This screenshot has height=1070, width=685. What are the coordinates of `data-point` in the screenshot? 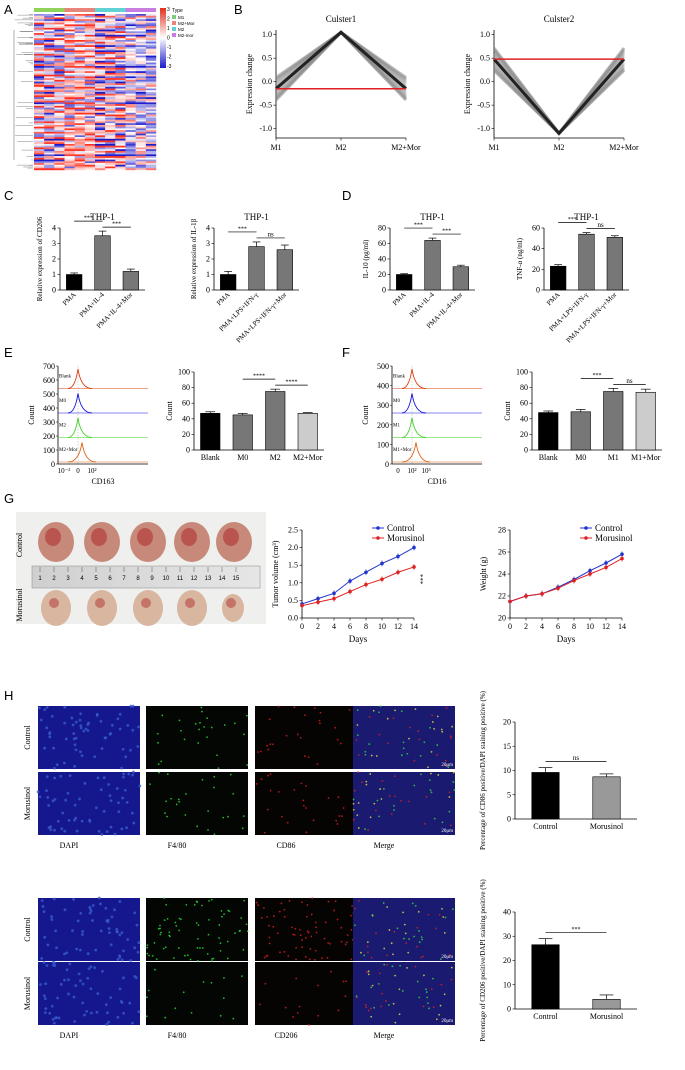 It's located at (382, 579).